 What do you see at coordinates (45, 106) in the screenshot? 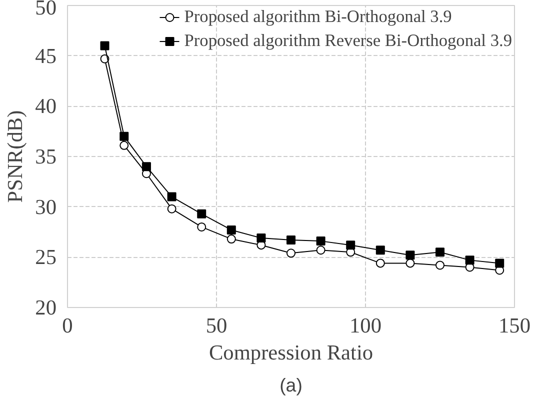
I see `y-tick-label: 40` at bounding box center [45, 106].